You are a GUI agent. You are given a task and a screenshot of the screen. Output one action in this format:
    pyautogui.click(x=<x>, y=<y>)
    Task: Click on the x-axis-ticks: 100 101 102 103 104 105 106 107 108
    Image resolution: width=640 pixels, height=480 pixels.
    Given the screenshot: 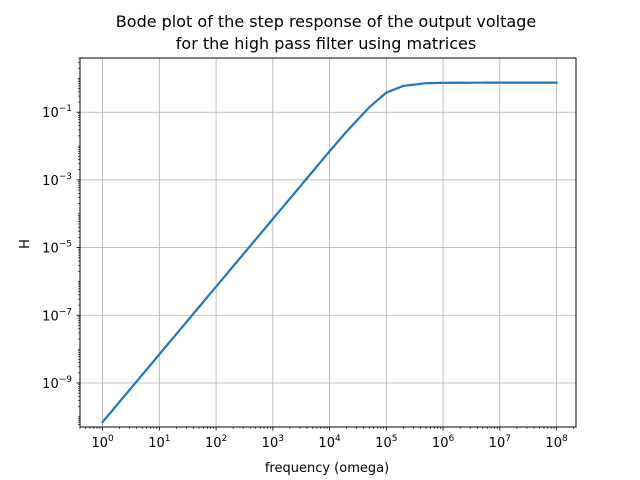 What is the action you would take?
    pyautogui.click(x=326, y=439)
    